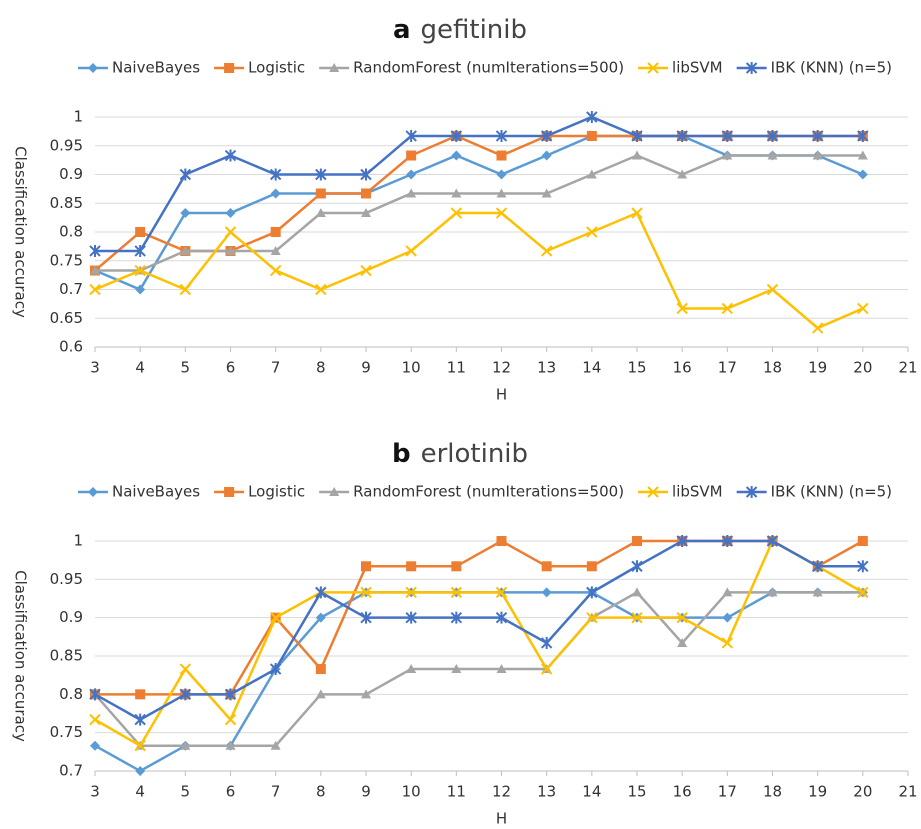  What do you see at coordinates (636, 792) in the screenshot?
I see `x-tick-label: 15` at bounding box center [636, 792].